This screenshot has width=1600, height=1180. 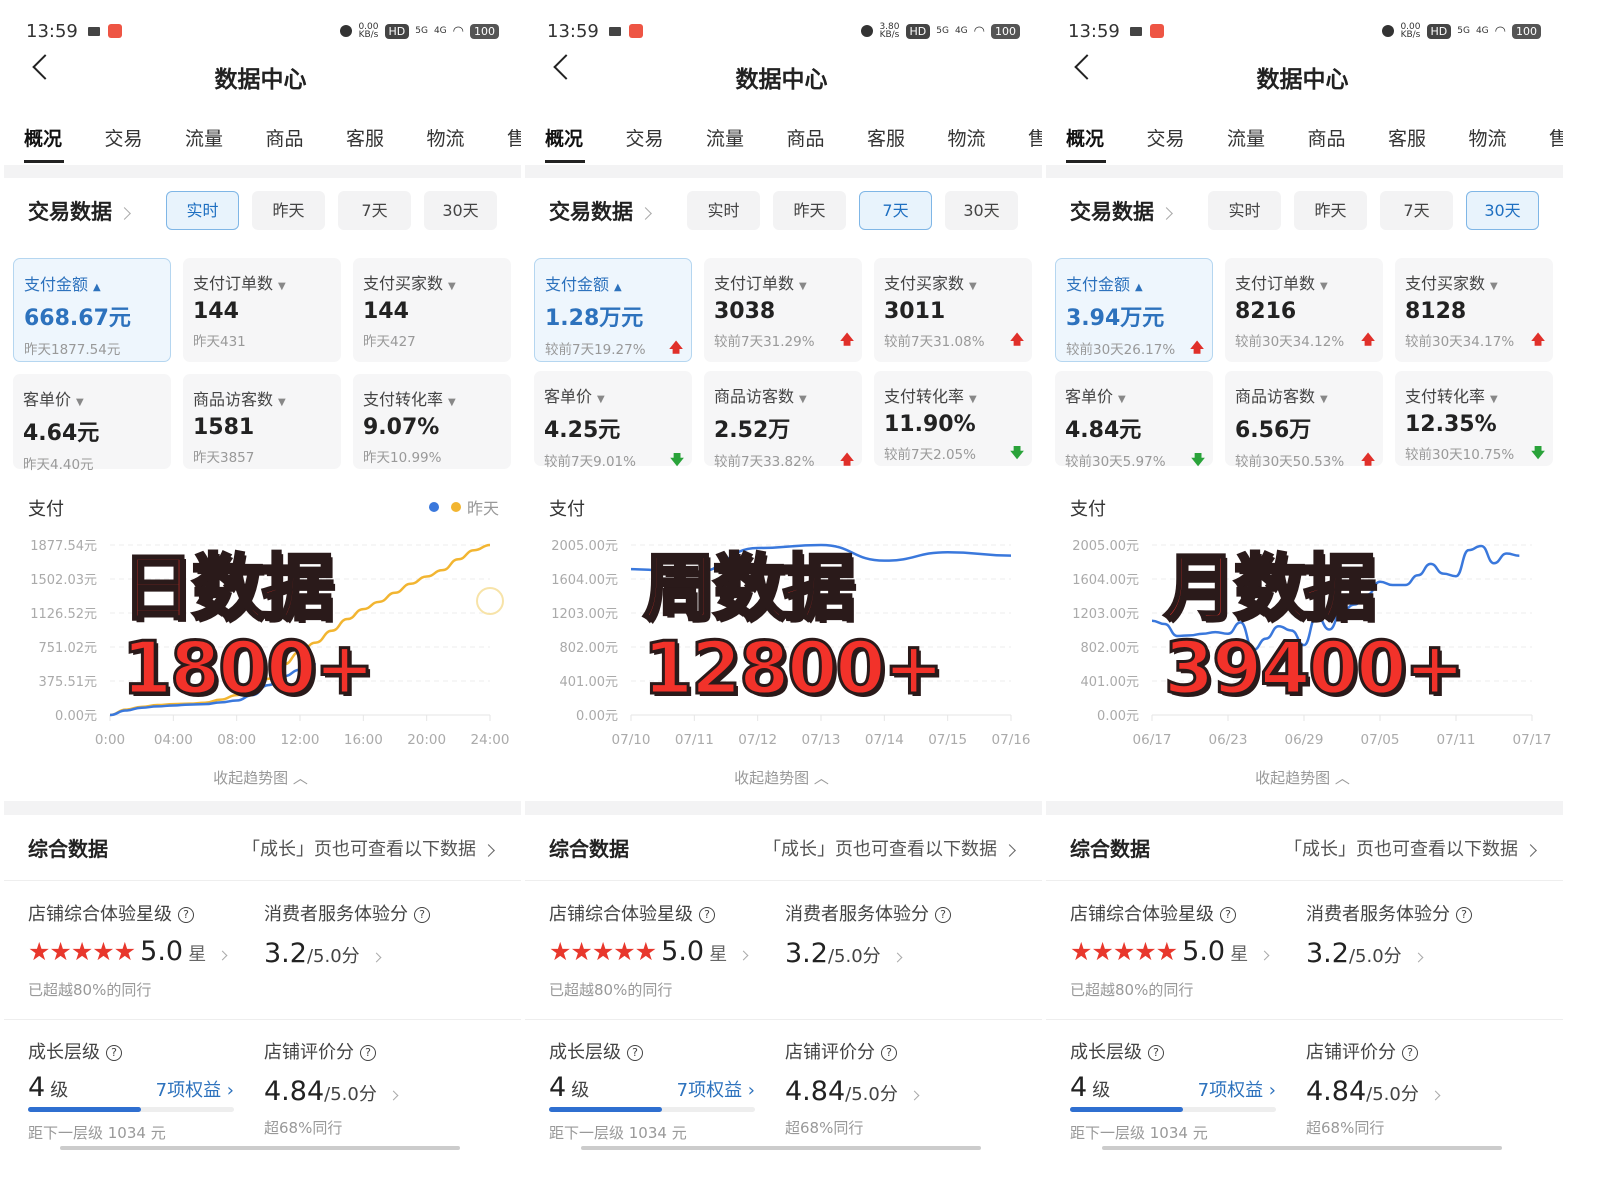 I want to click on metric-card: 支付订单数 ▼ 3038 较前7天31.29% 🡅, so click(x=783, y=310).